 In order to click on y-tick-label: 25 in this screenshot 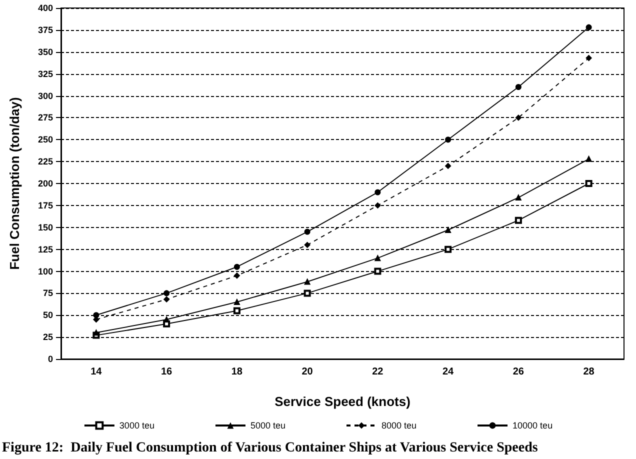, I will do `click(47, 337)`.